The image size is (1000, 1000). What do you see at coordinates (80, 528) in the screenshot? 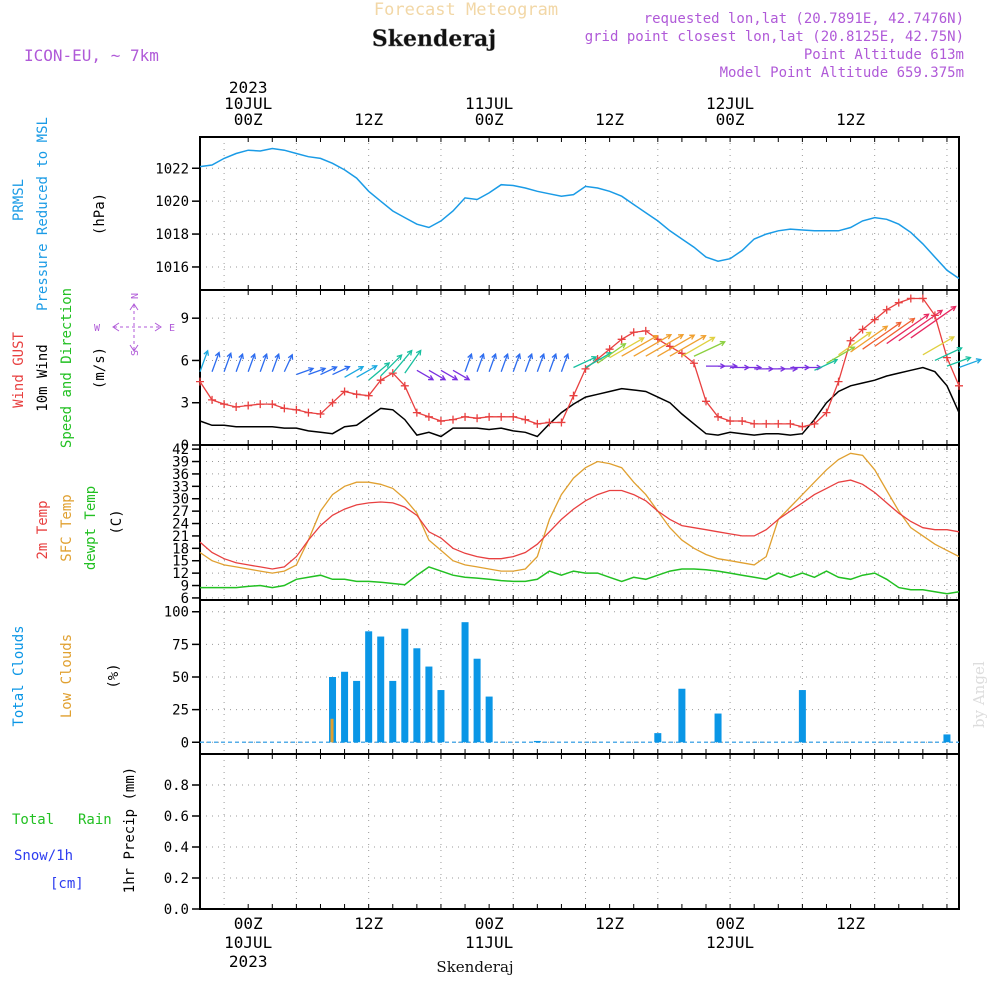
I see `temperature-labels: 2m Temp SFC Temp dewpt Temp (C)` at bounding box center [80, 528].